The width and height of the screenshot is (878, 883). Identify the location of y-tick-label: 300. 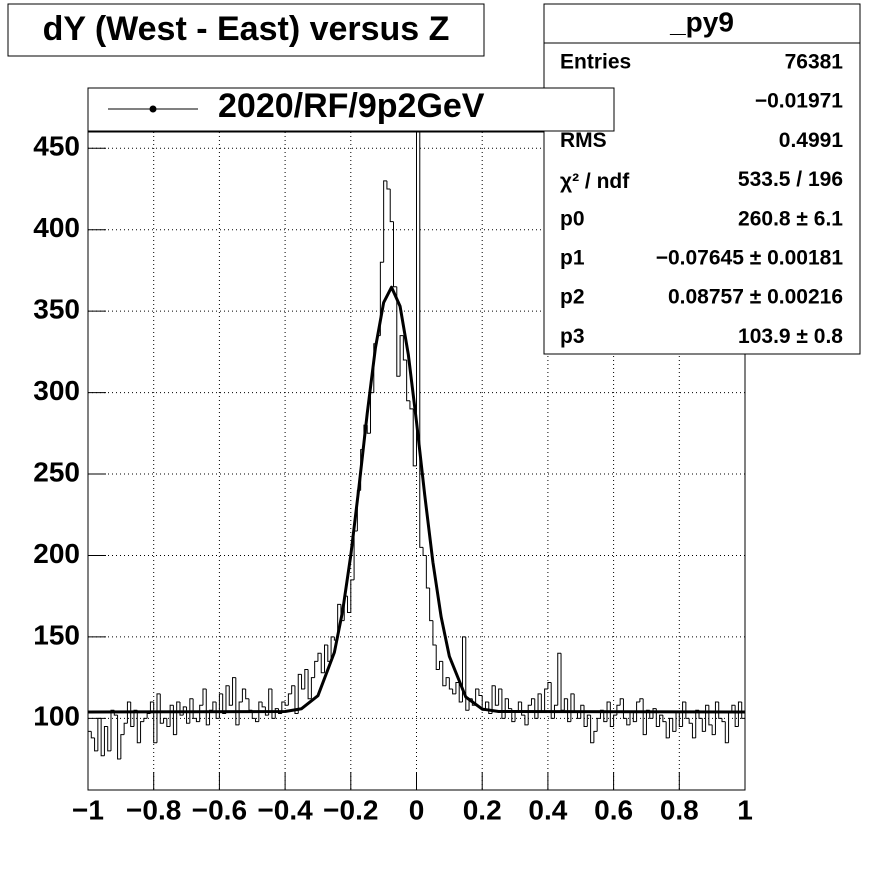
(56, 390).